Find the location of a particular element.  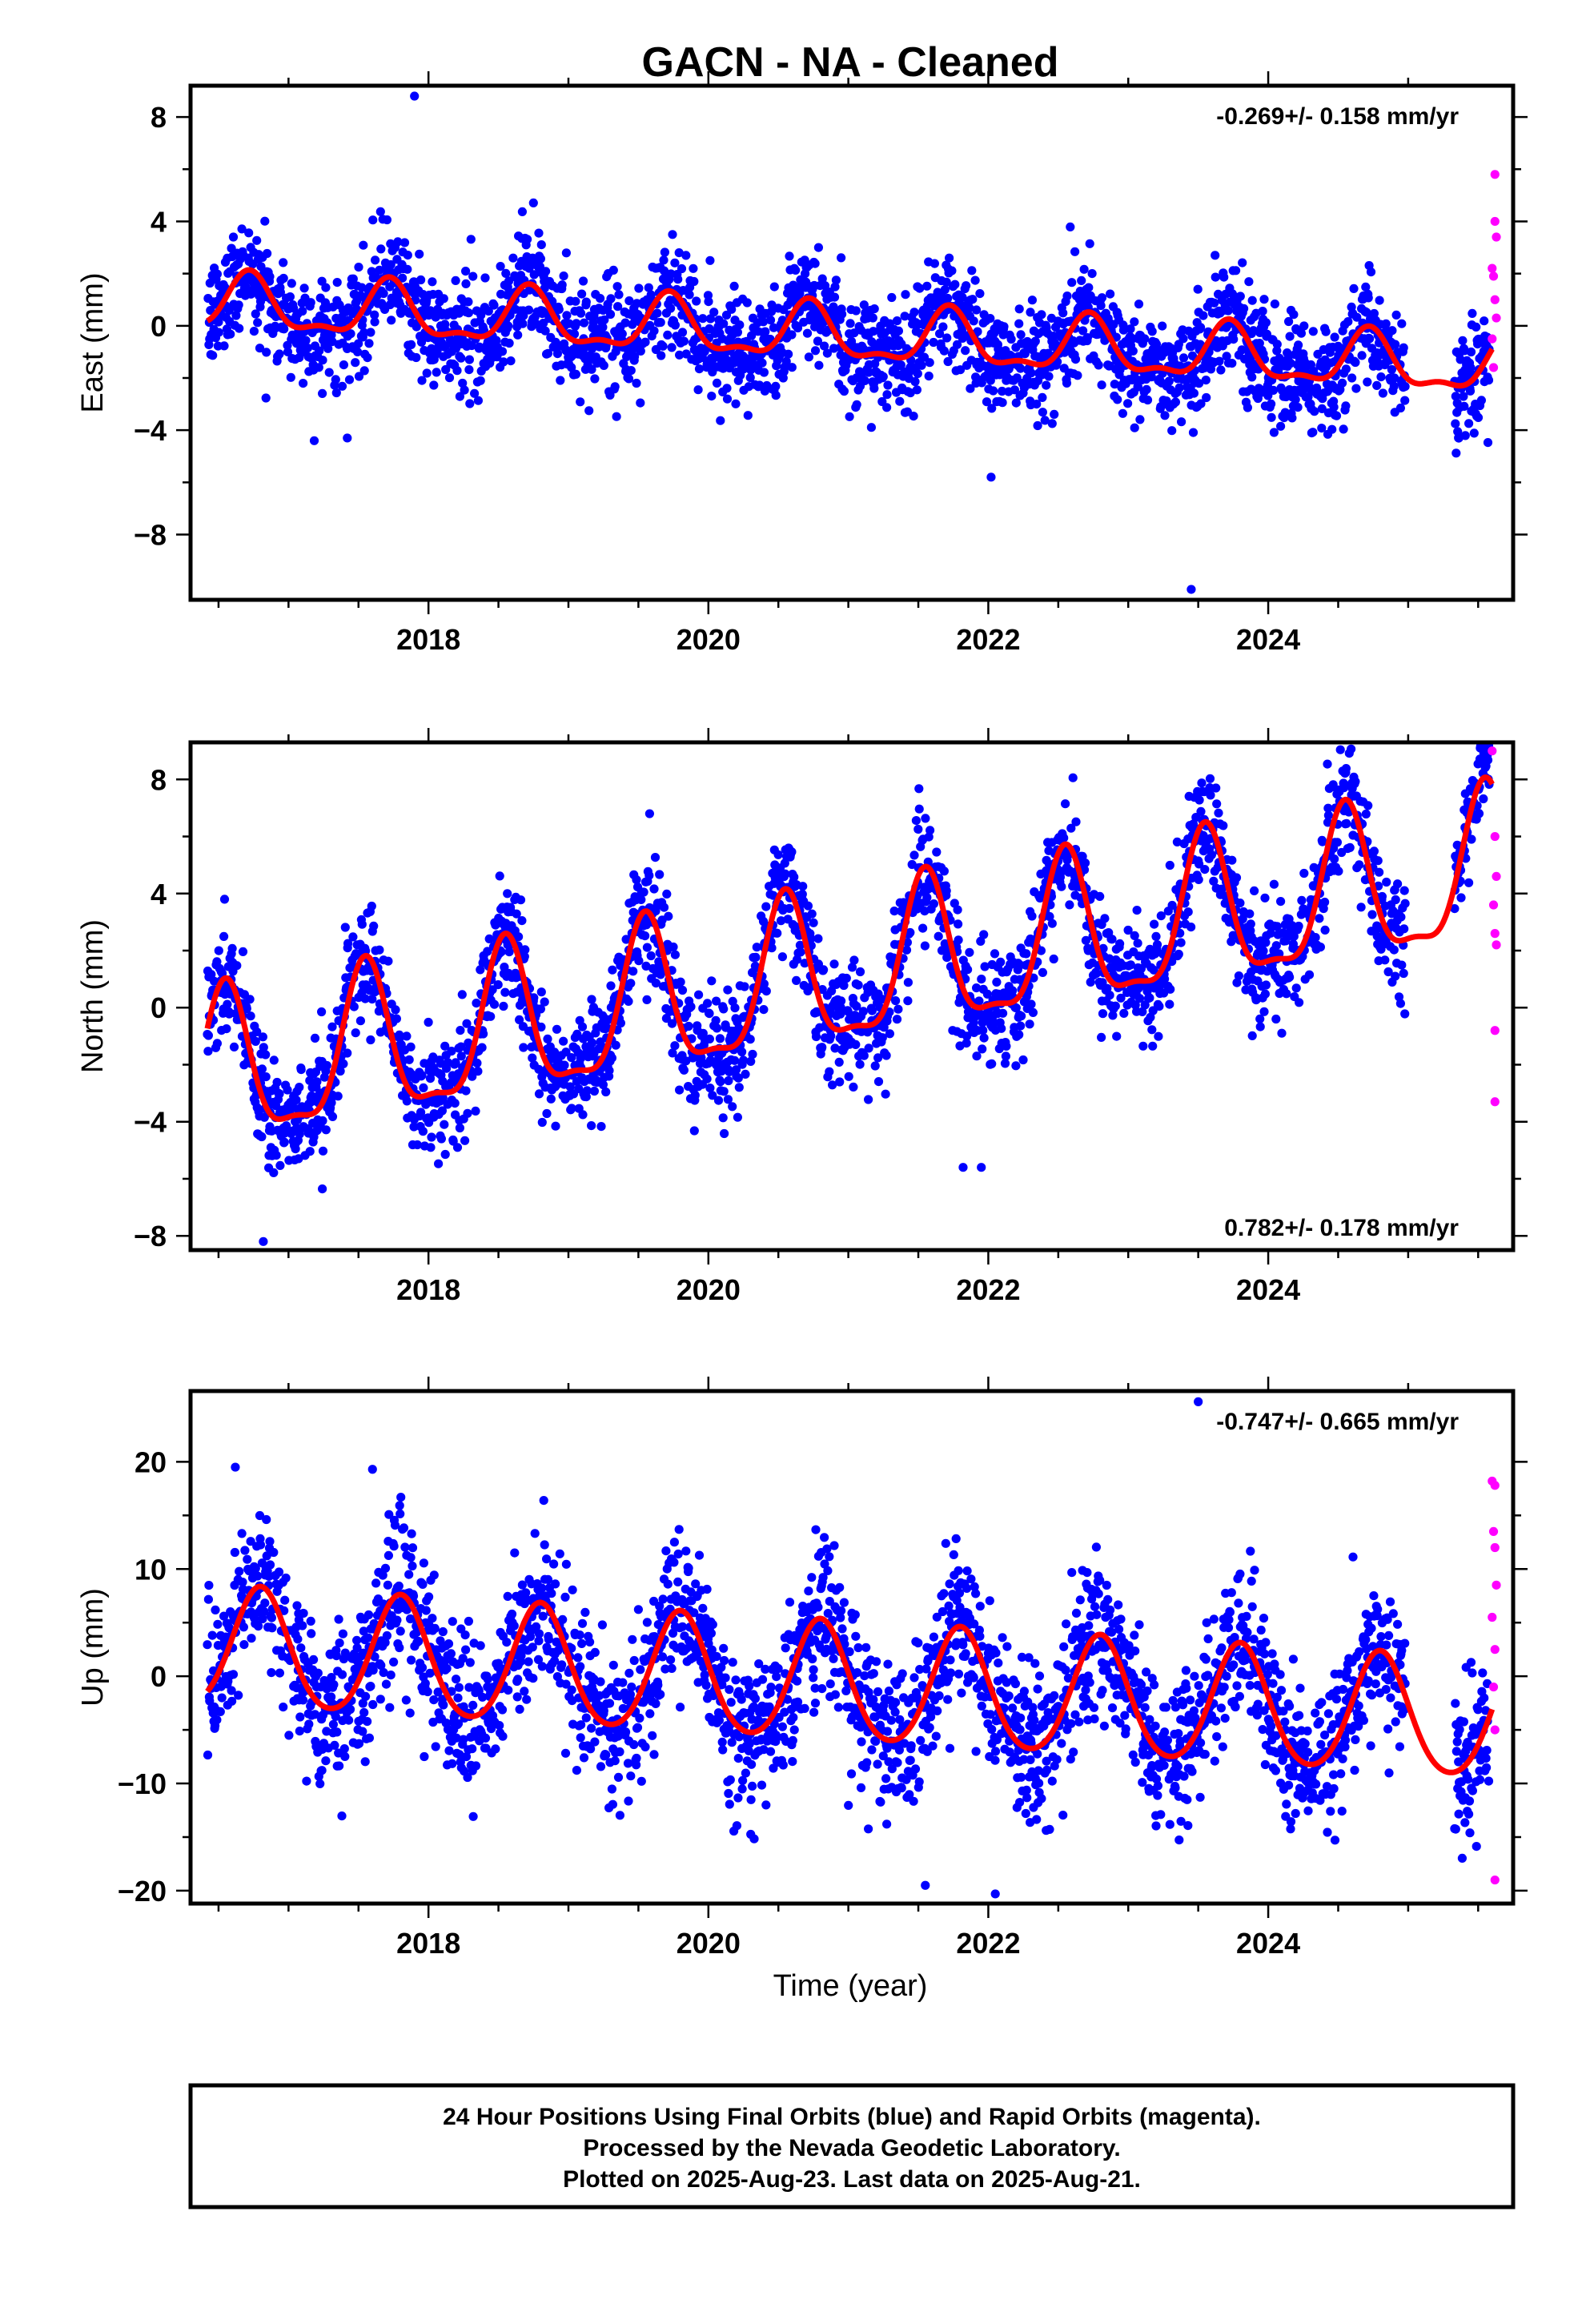

east-final-outlier-point is located at coordinates (415, 96).